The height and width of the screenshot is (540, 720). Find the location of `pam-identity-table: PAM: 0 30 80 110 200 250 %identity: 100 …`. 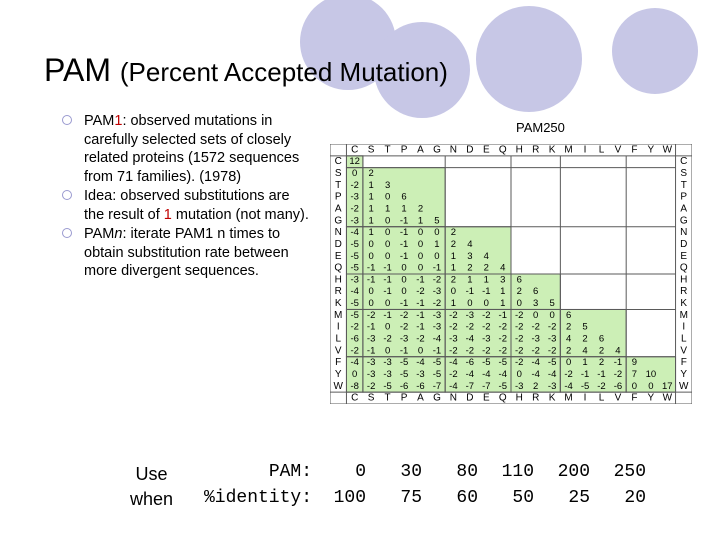

pam-identity-table: PAM: 0 30 80 110 200 250 %identity: 100 … is located at coordinates (425, 485).